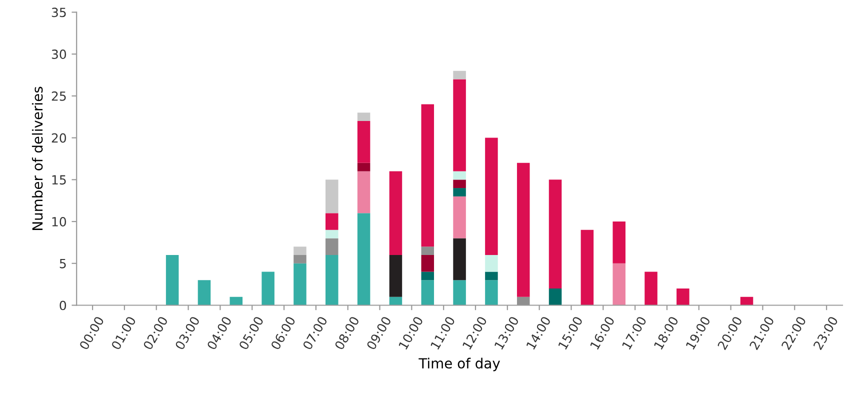 This screenshot has height=407, width=851. Describe the element at coordinates (59, 180) in the screenshot. I see `y-tick-label: 15` at that location.